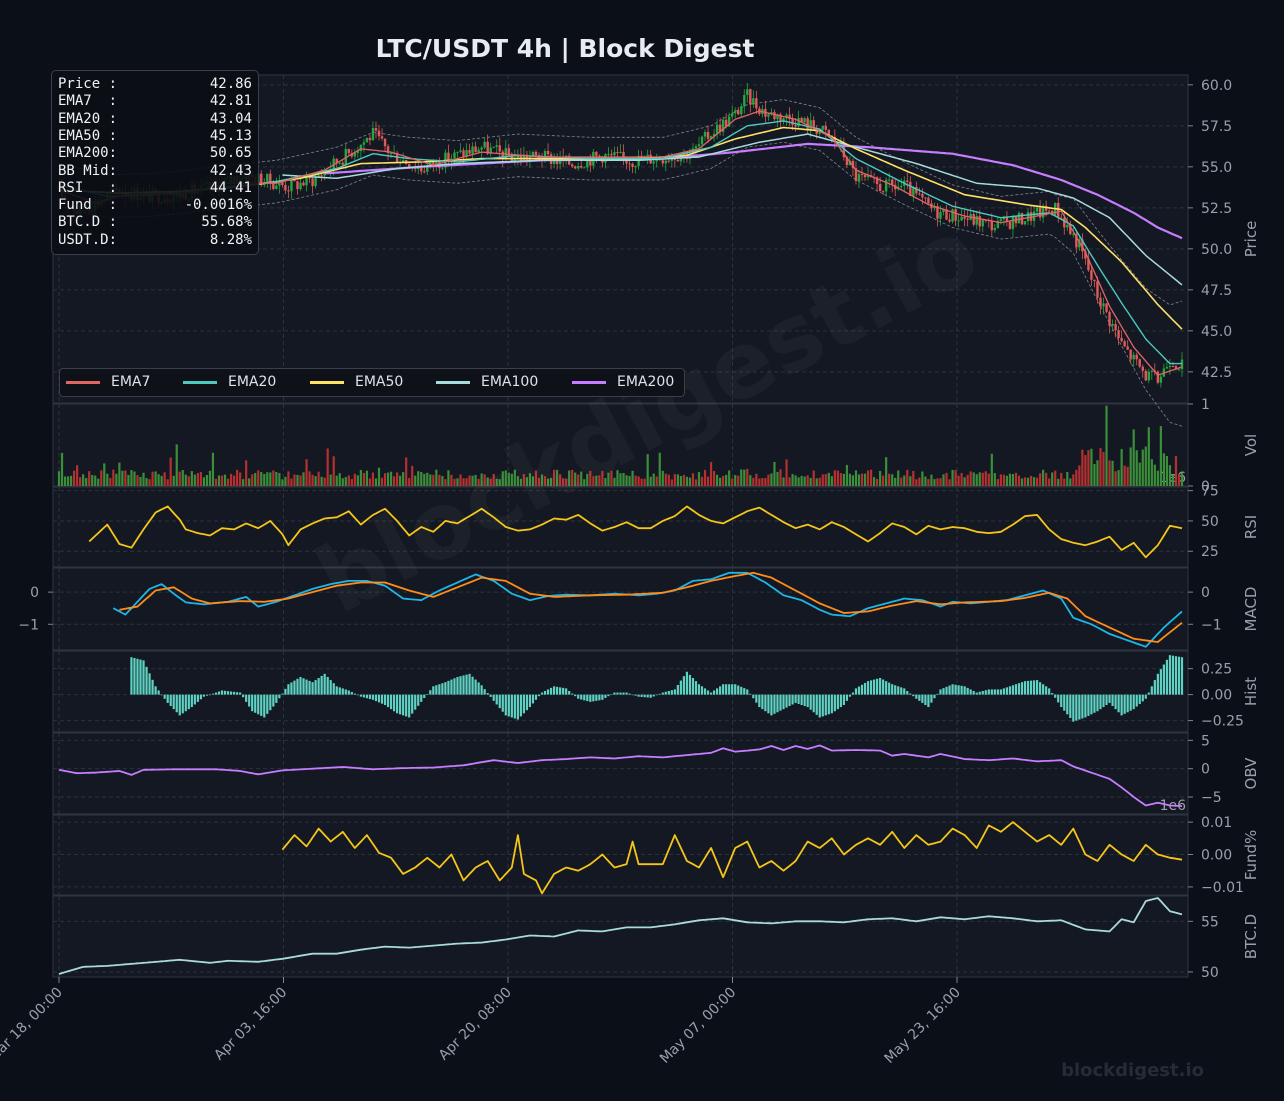  Describe the element at coordinates (226, 222) in the screenshot. I see `info-value: 55.68%` at that location.